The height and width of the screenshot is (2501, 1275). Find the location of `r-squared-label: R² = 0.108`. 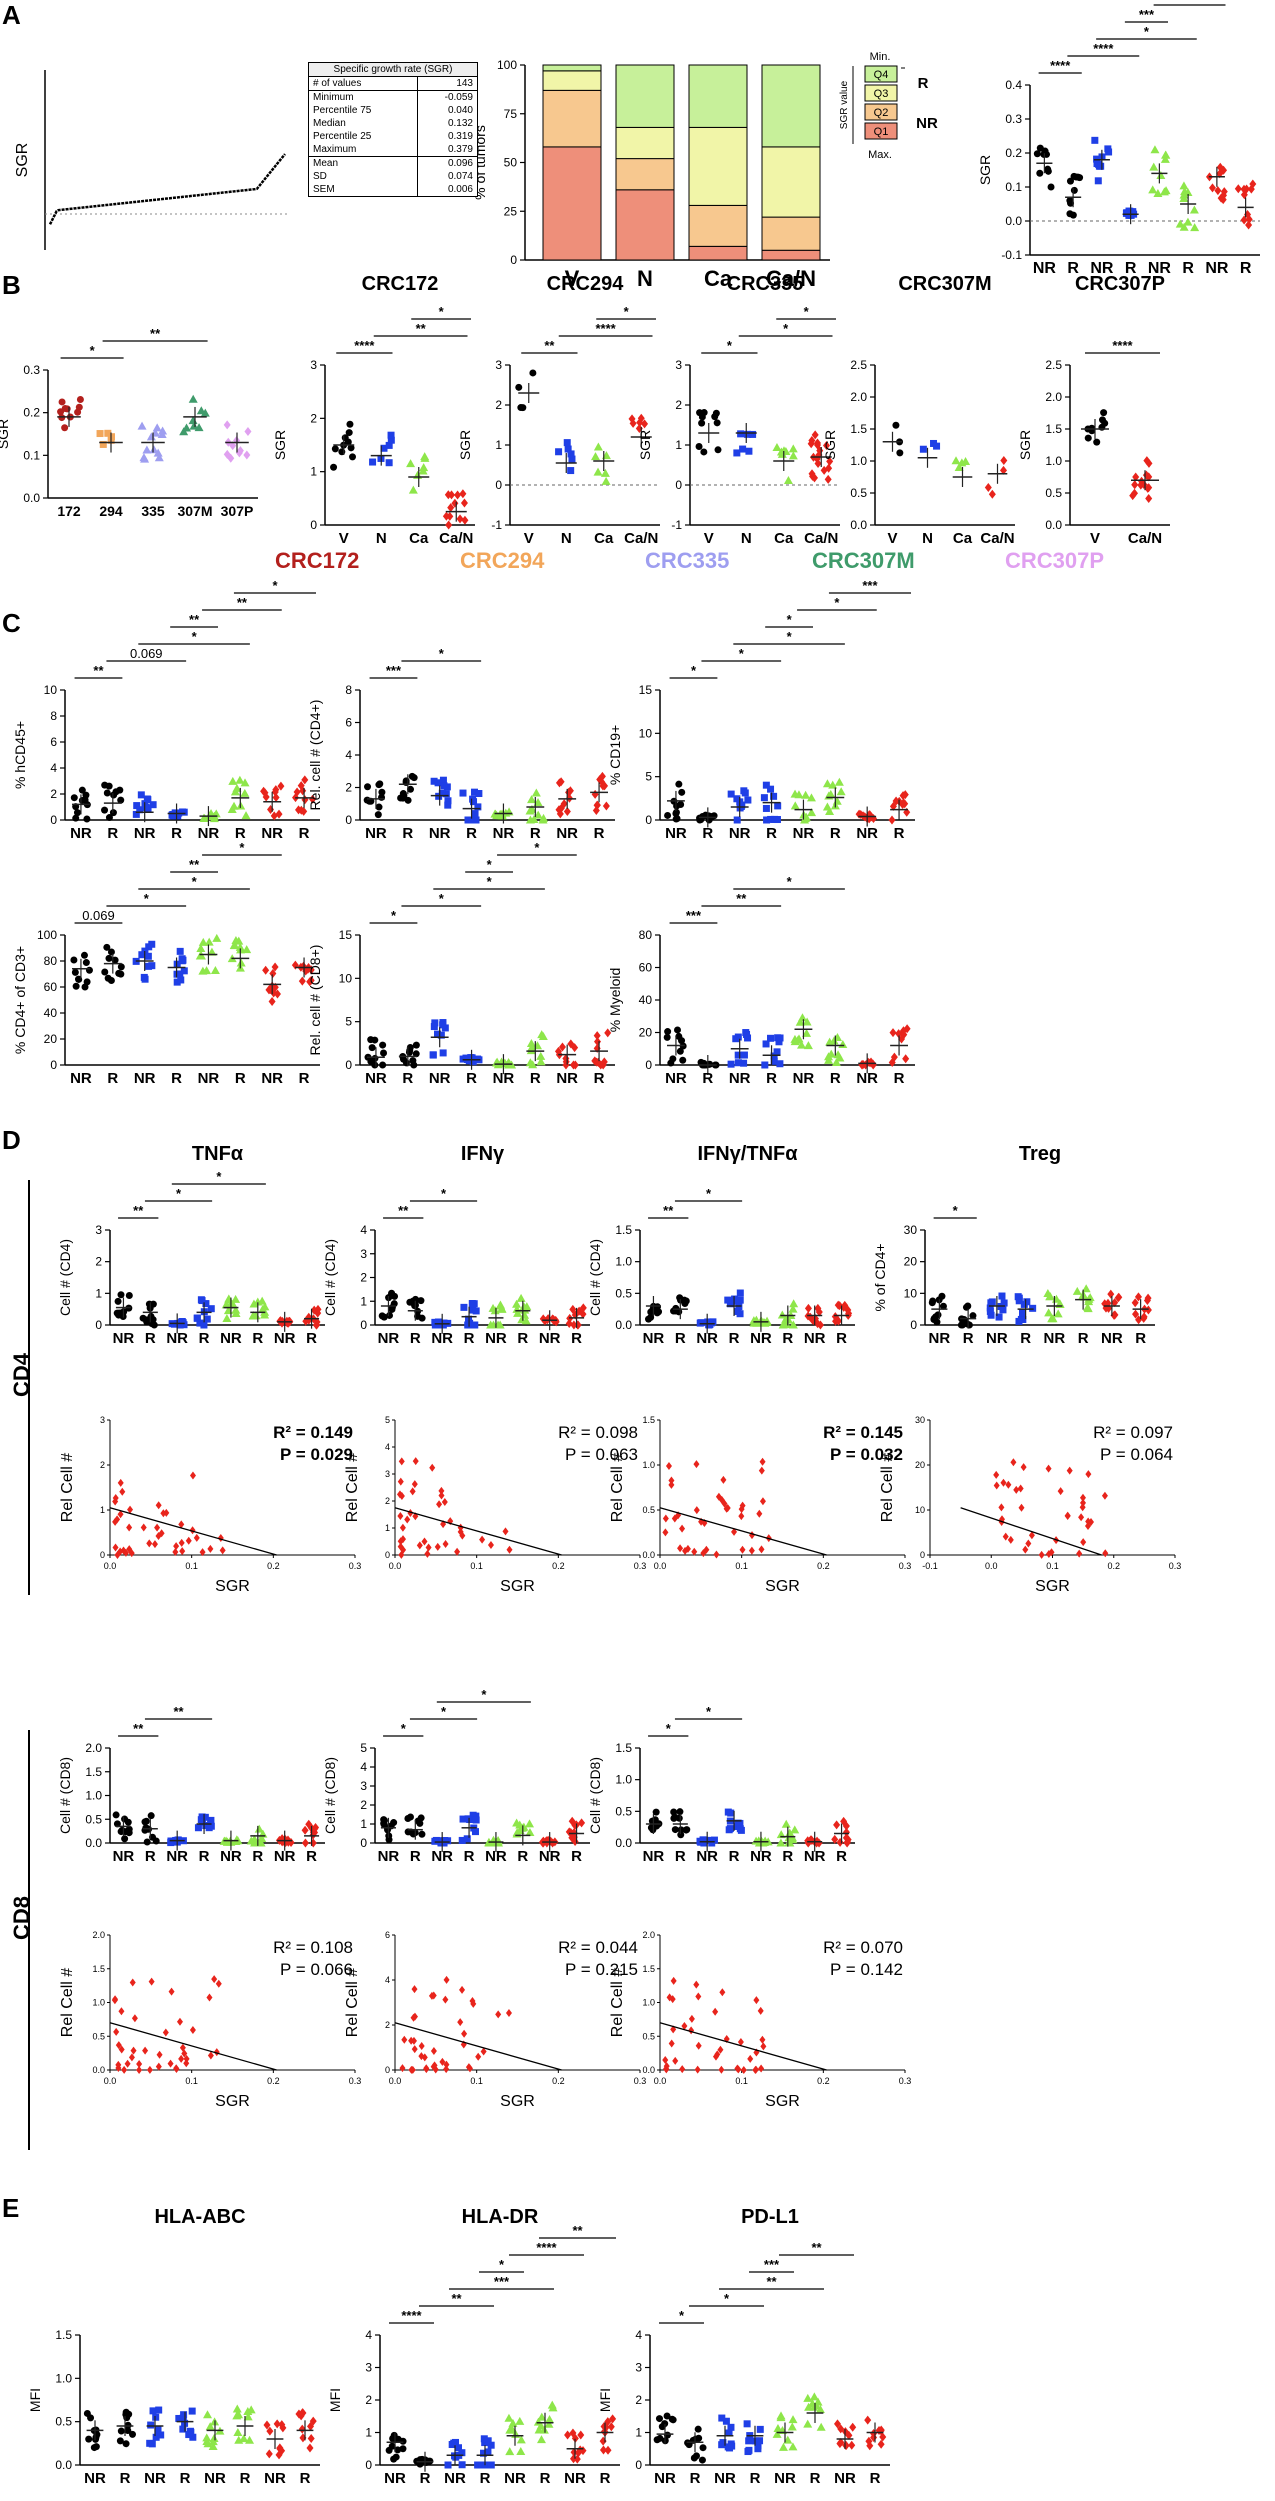

r-squared-label: R² = 0.108 is located at coordinates (313, 1947).